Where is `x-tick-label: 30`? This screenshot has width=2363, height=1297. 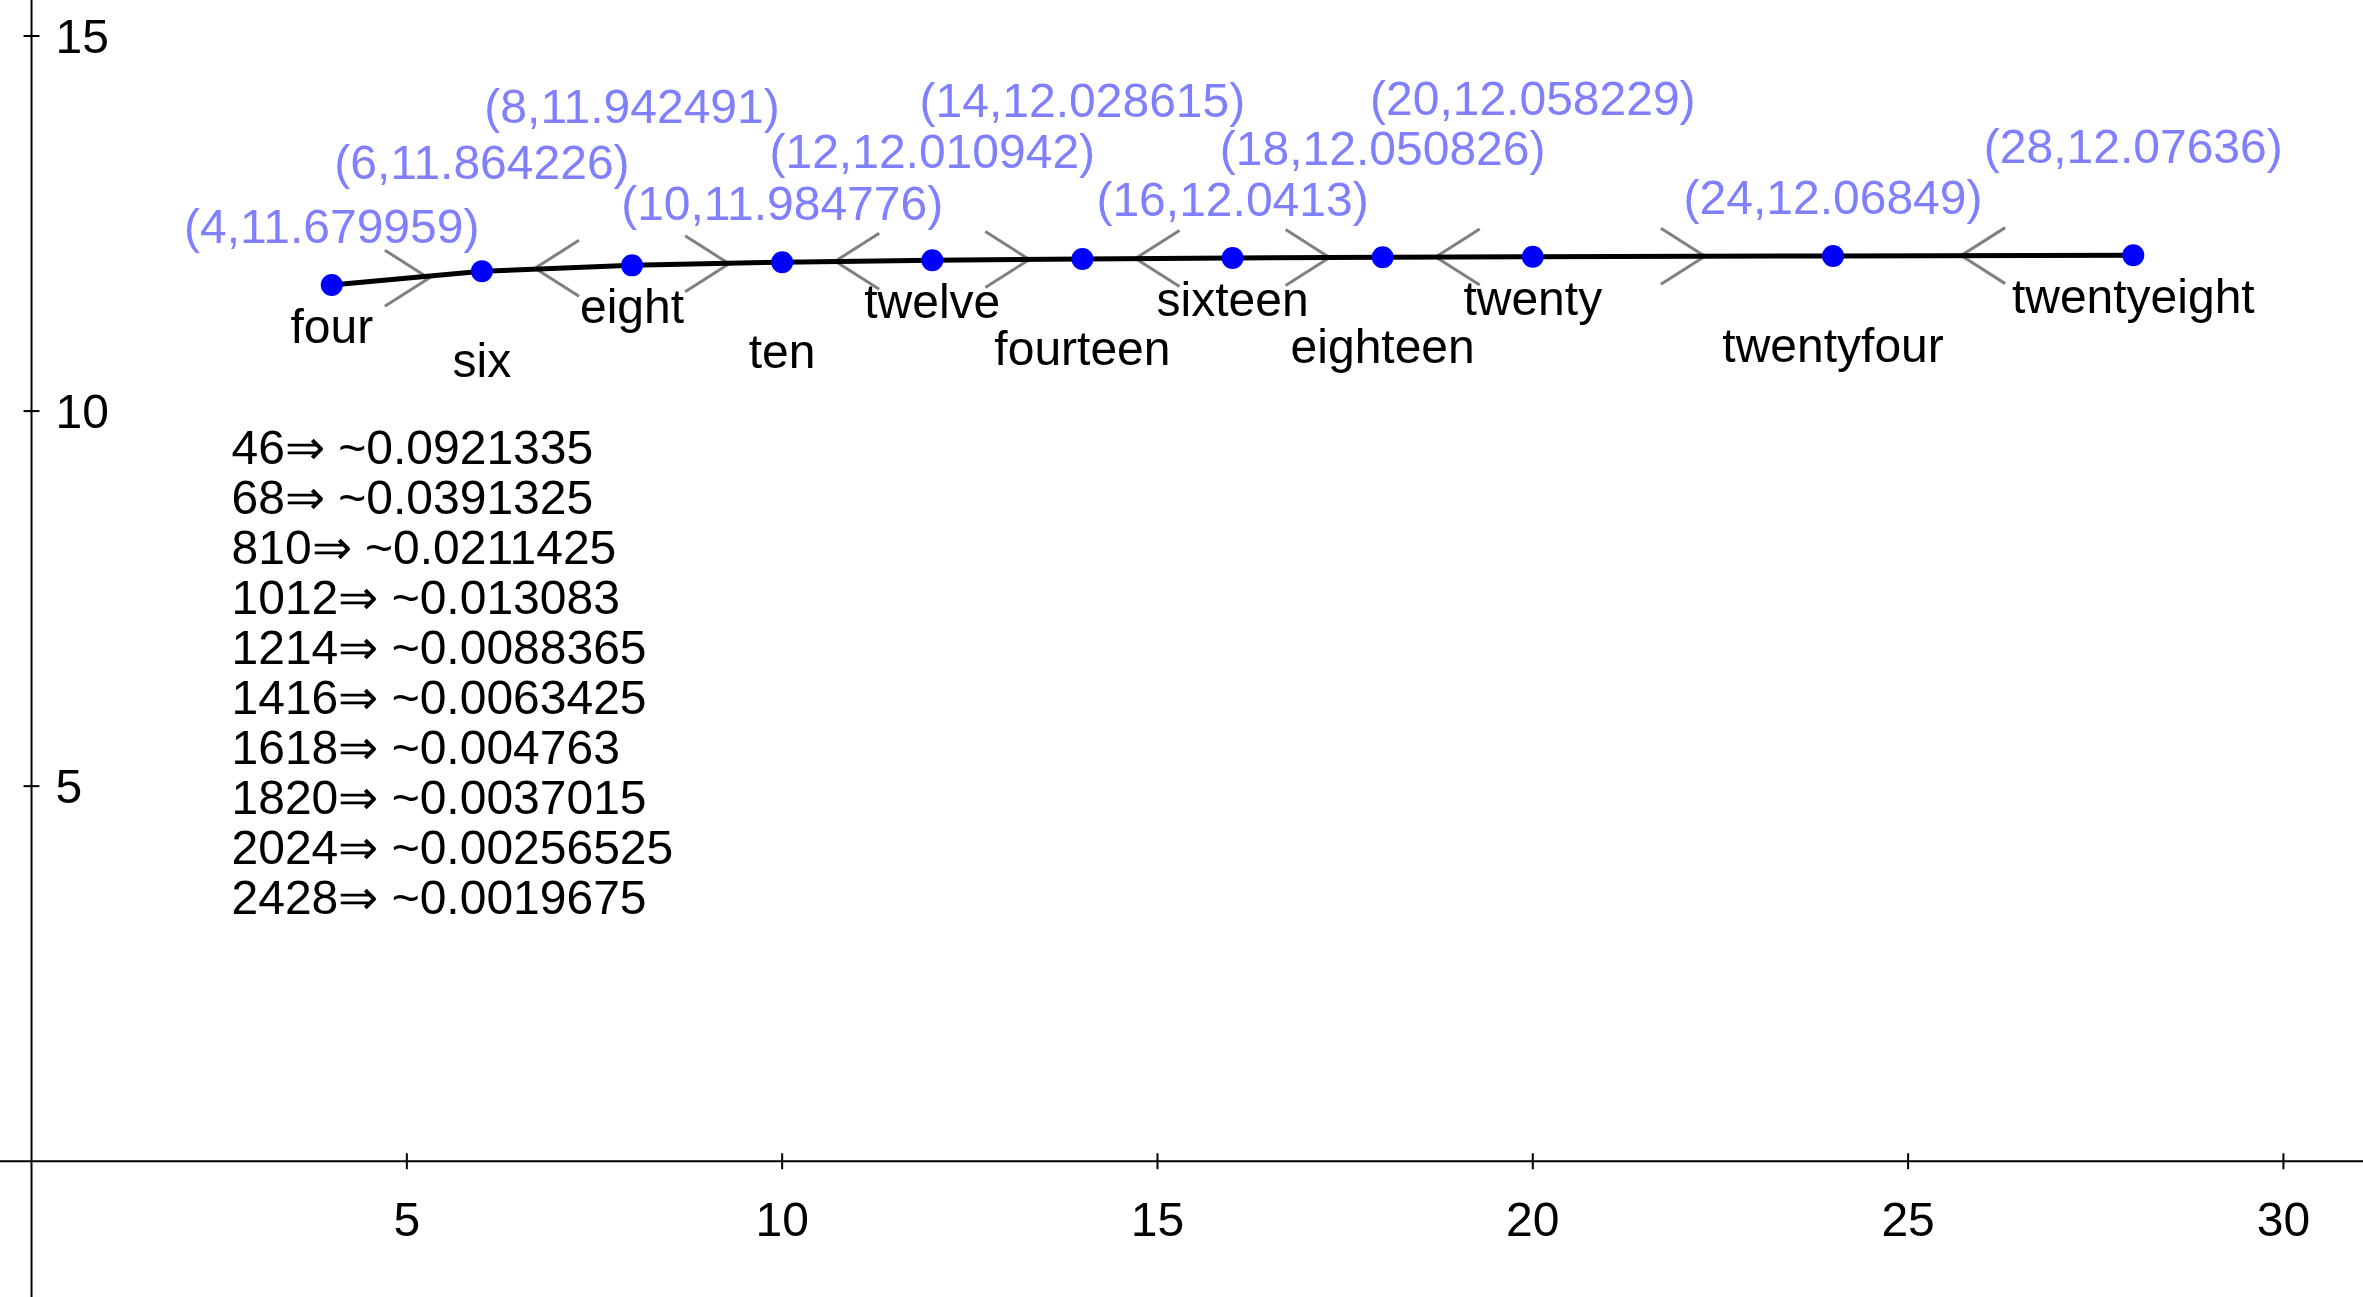
x-tick-label: 30 is located at coordinates (2283, 1220).